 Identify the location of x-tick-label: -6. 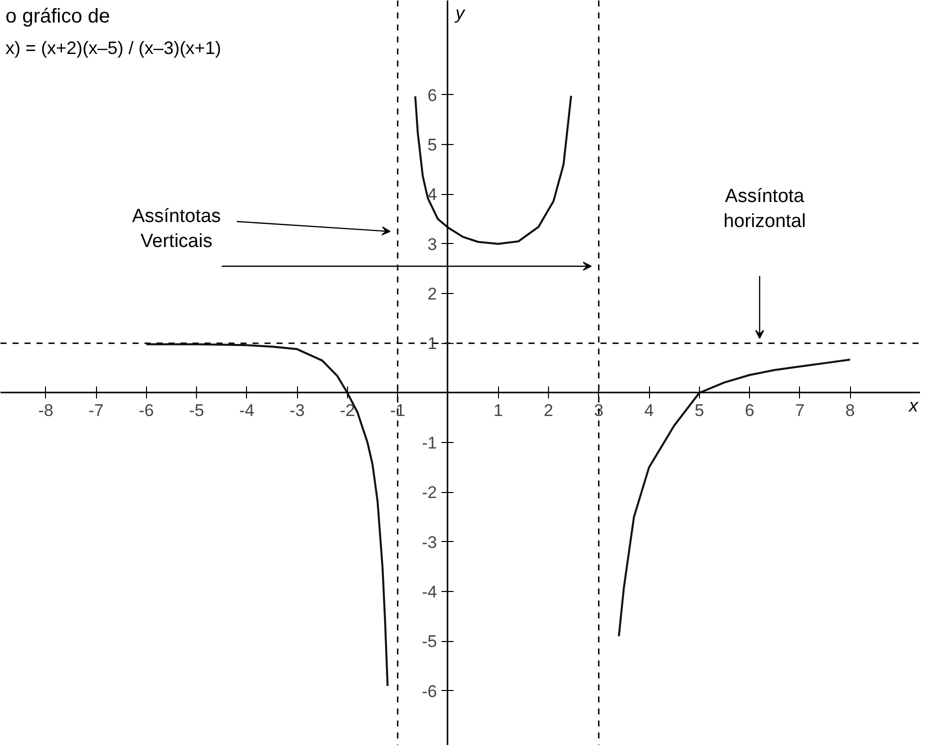
(146, 410).